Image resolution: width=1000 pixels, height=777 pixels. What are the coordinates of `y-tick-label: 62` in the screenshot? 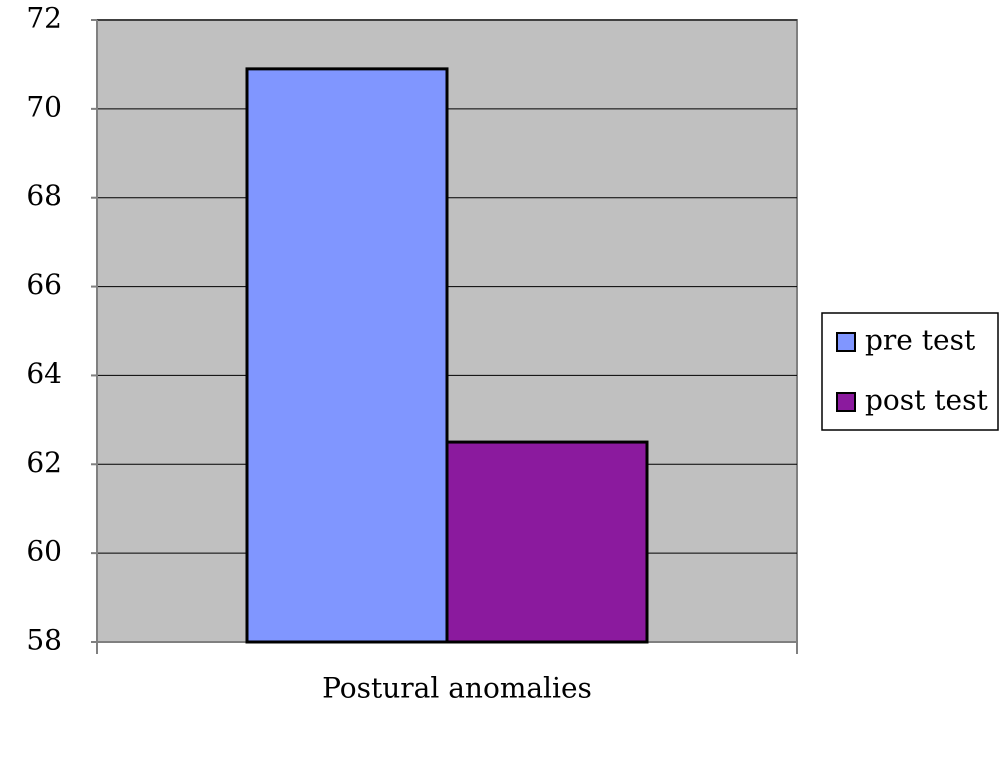 It's located at (44, 462).